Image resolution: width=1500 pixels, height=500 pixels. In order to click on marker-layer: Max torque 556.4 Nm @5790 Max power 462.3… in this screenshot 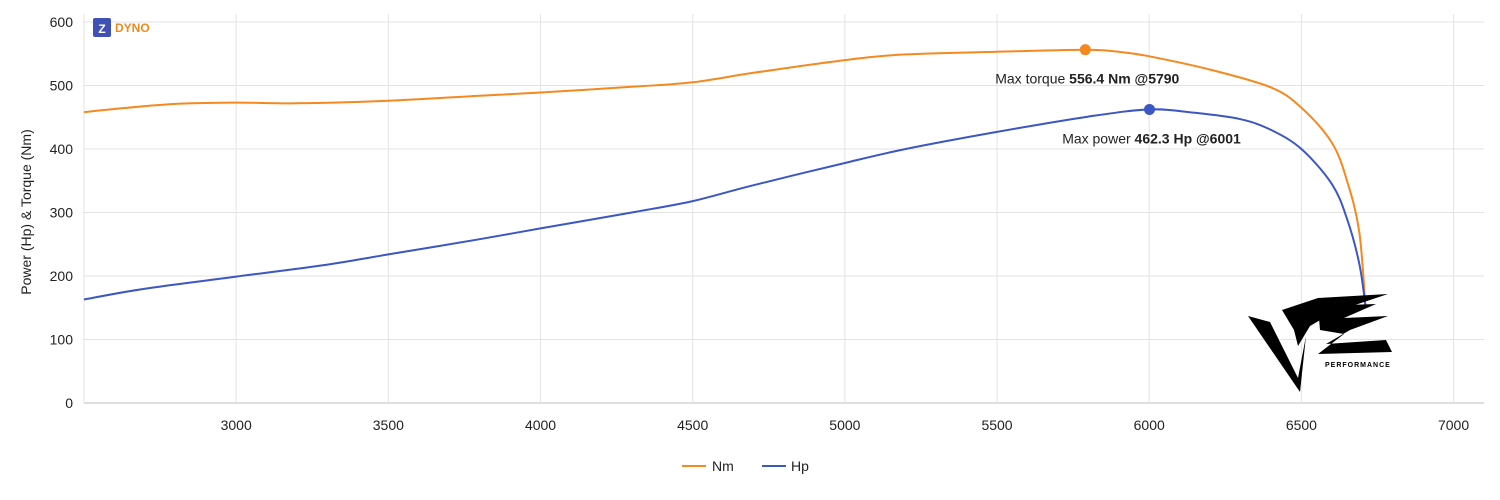, I will do `click(1118, 95)`.